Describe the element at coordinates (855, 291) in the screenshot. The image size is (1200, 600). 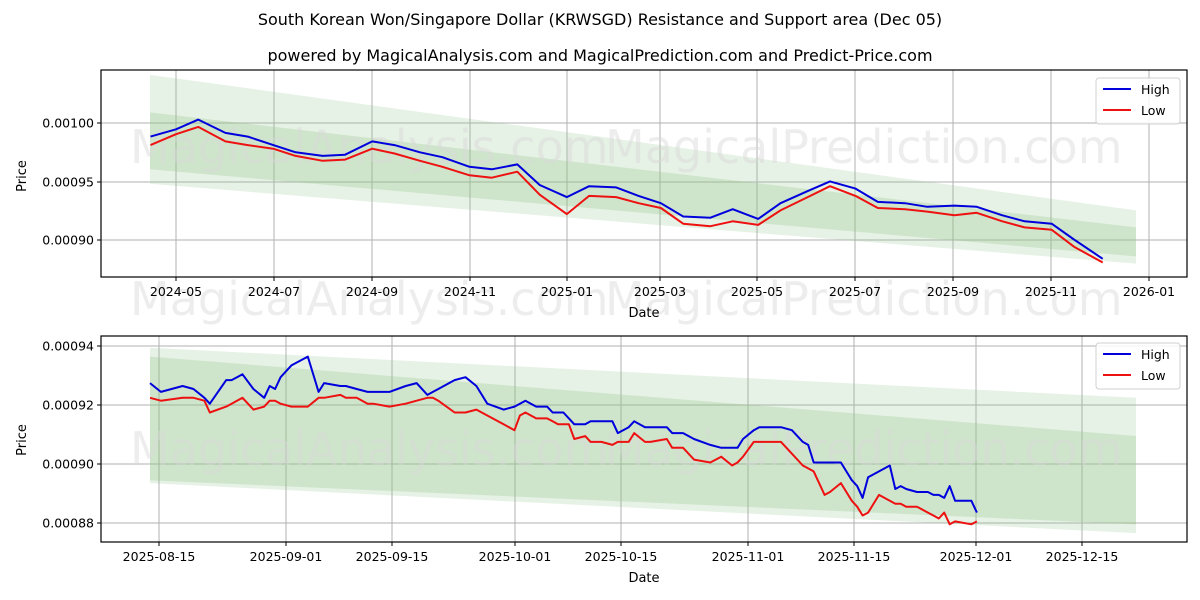
I see `x-tick-label: 2025-07` at that location.